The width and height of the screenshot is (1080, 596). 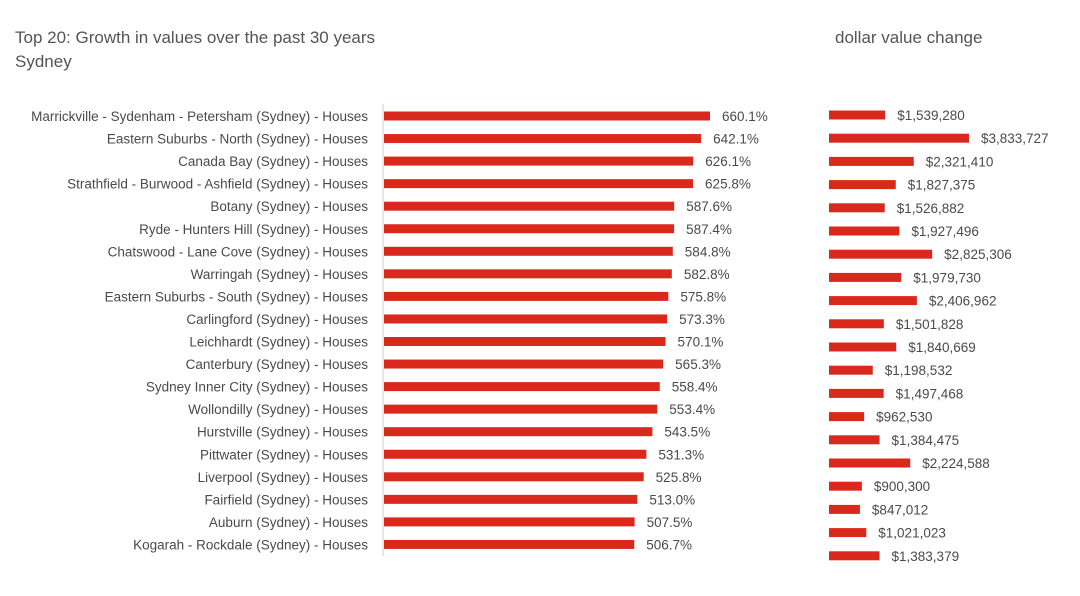 What do you see at coordinates (698, 364) in the screenshot?
I see `growth-data-label: 565.3%` at bounding box center [698, 364].